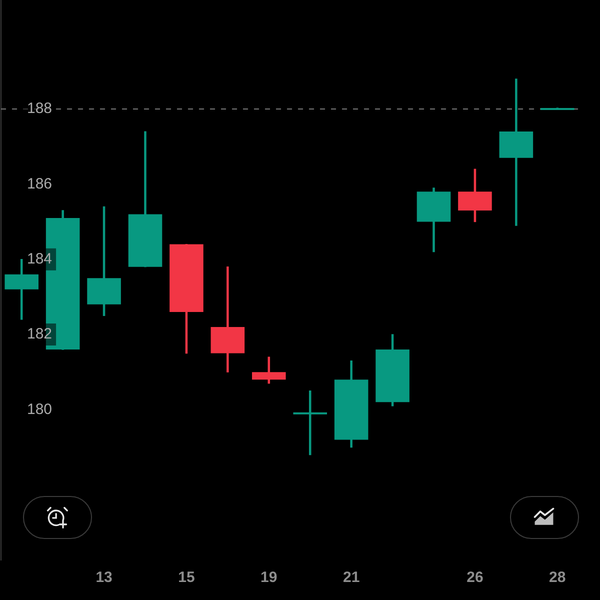 The image size is (600, 600). Describe the element at coordinates (39, 183) in the screenshot. I see `y-tick-label: 186` at that location.